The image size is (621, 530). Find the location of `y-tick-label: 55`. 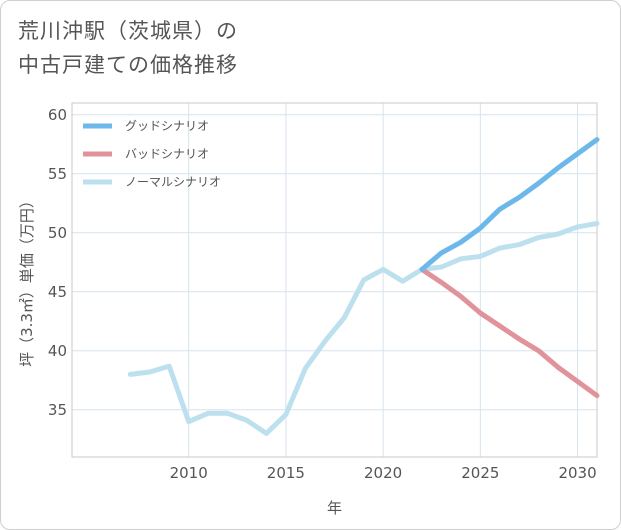

y-tick-label: 55 is located at coordinates (57, 174).